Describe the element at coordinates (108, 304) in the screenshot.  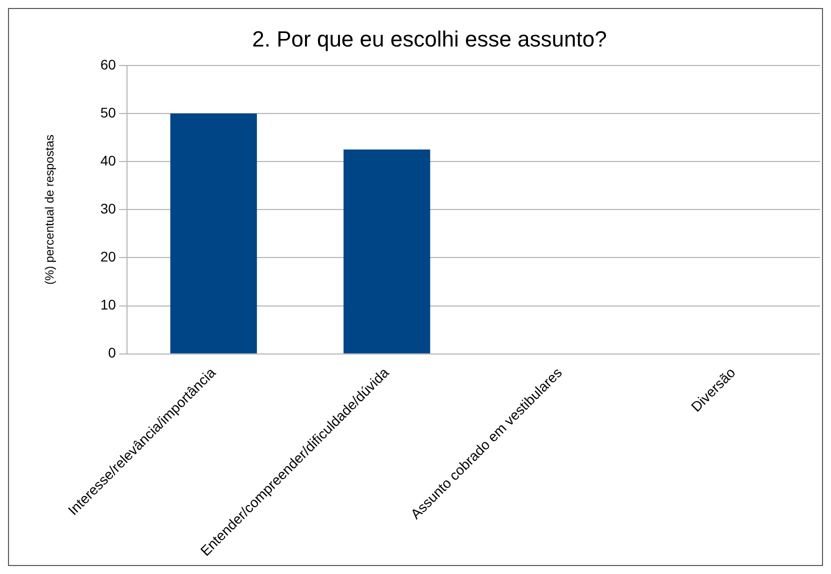
I see `y-tick-label: 10` at that location.